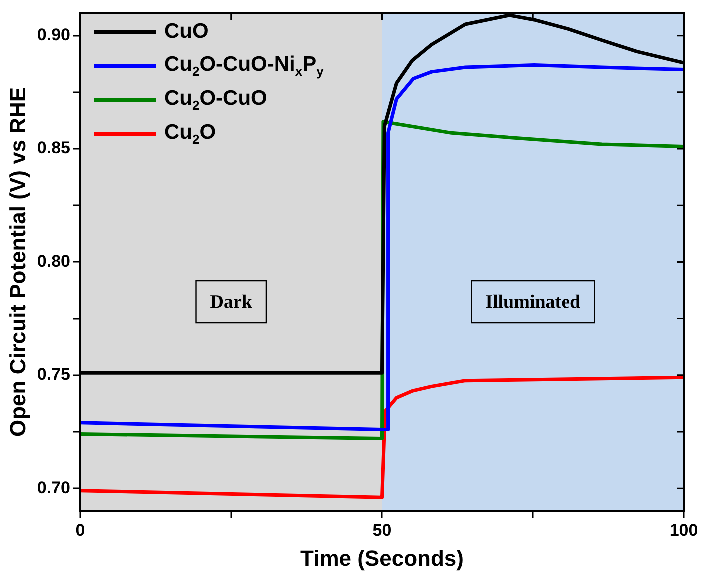  I want to click on legend-label: Cu$_{2}$O-CuO-Ni$_{x}$P$_{y}$, so click(244, 66).